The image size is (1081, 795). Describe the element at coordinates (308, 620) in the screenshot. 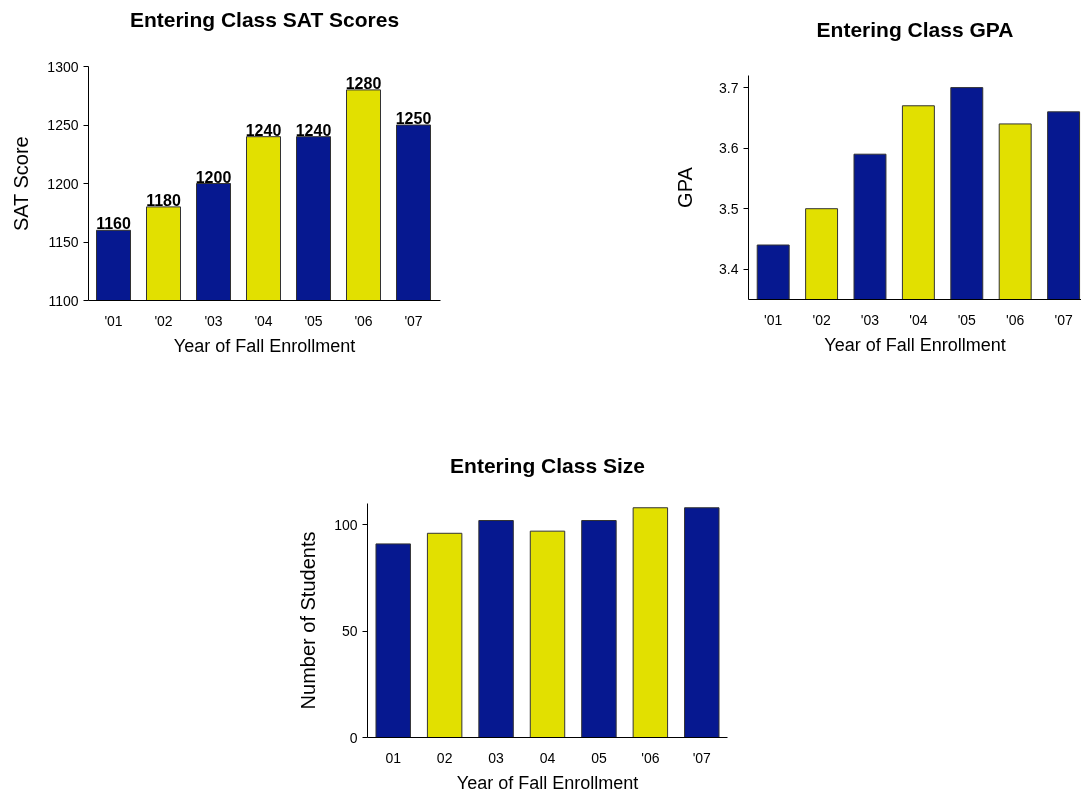

I see `y-axis-title: Number of Students` at that location.